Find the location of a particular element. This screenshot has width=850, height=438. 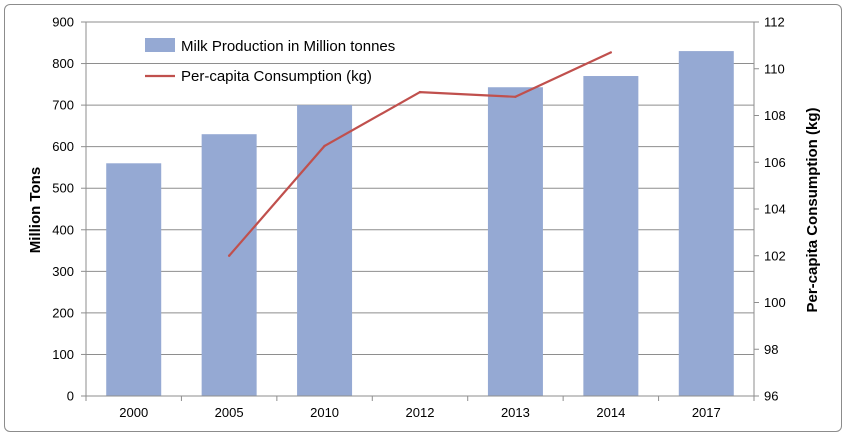

x-tick-label: 2013 is located at coordinates (515, 412).